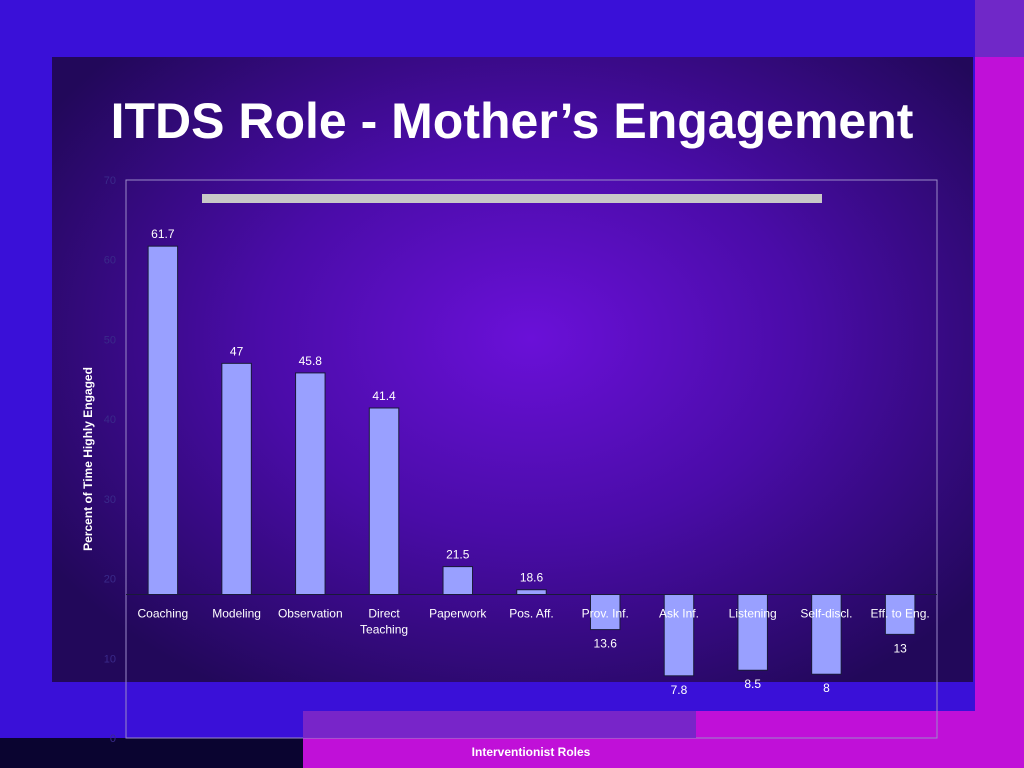 This screenshot has width=1024, height=768. Describe the element at coordinates (679, 690) in the screenshot. I see `data-label: 7.8` at that location.